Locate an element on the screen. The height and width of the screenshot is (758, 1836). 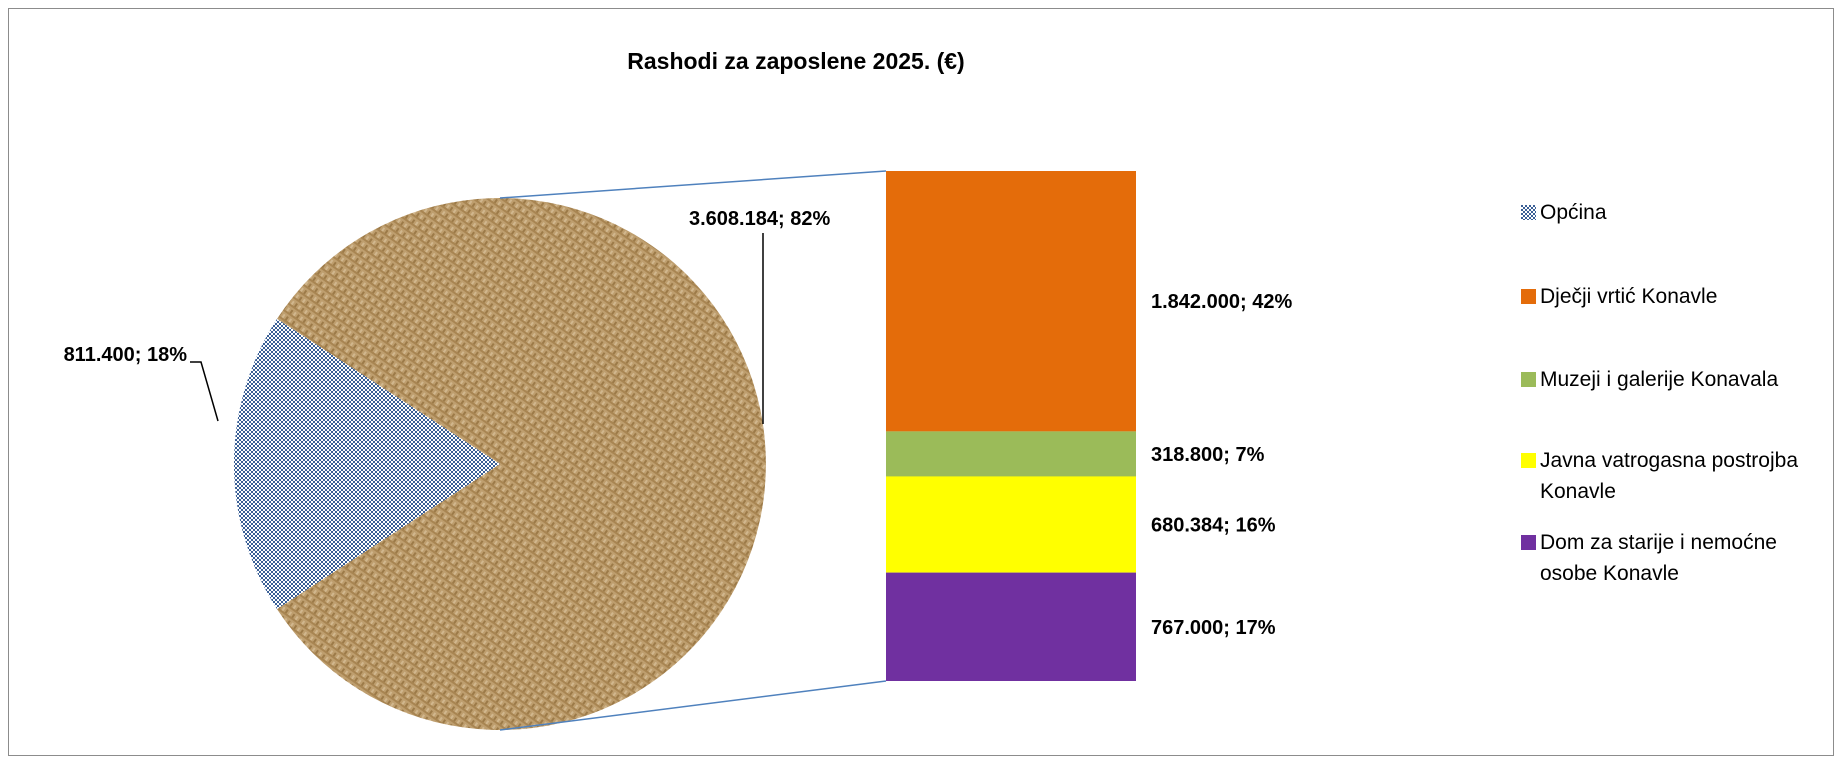
legend-label-2: Dječji vrtić Konavle is located at coordinates (1628, 296).